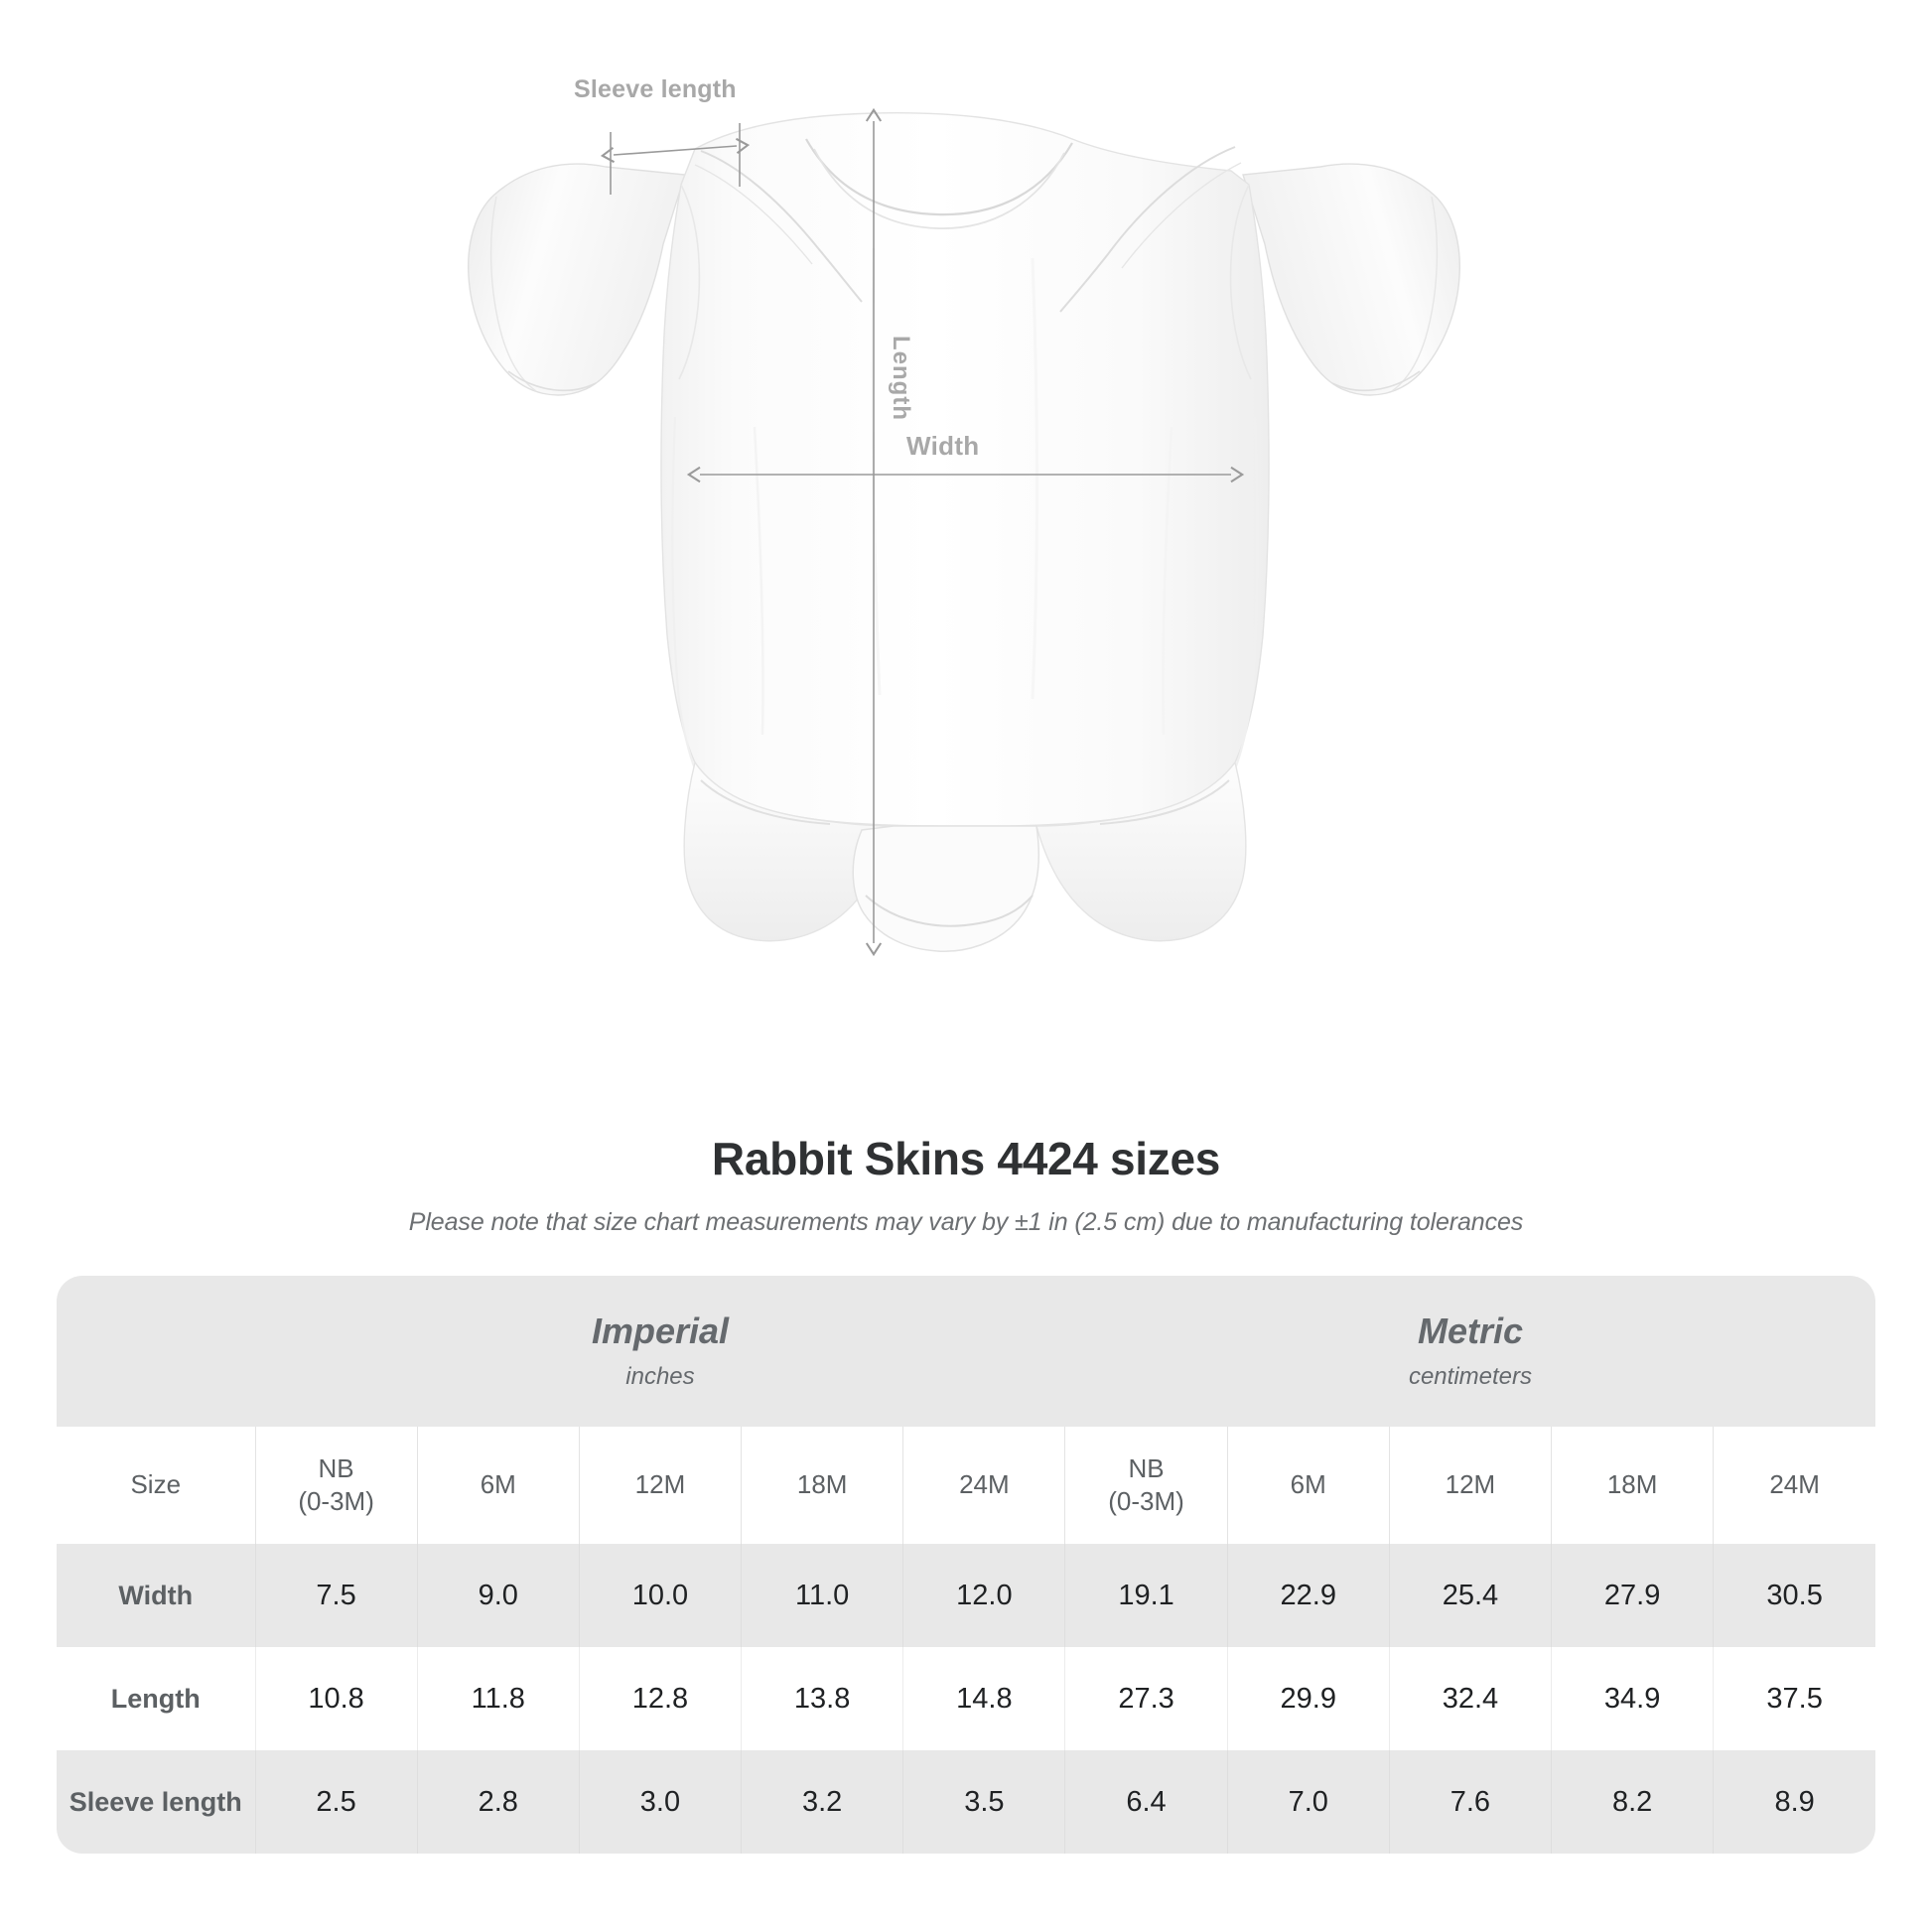 Image resolution: width=1932 pixels, height=1932 pixels. What do you see at coordinates (498, 1595) in the screenshot?
I see `cell-width-imperial-6m: 9.0` at bounding box center [498, 1595].